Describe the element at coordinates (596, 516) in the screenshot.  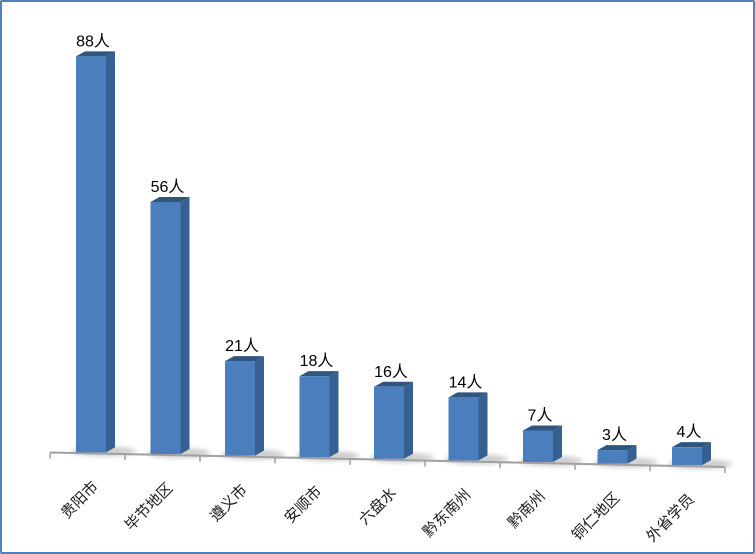
I see `x-axis-category-label: 铜仁地区` at that location.